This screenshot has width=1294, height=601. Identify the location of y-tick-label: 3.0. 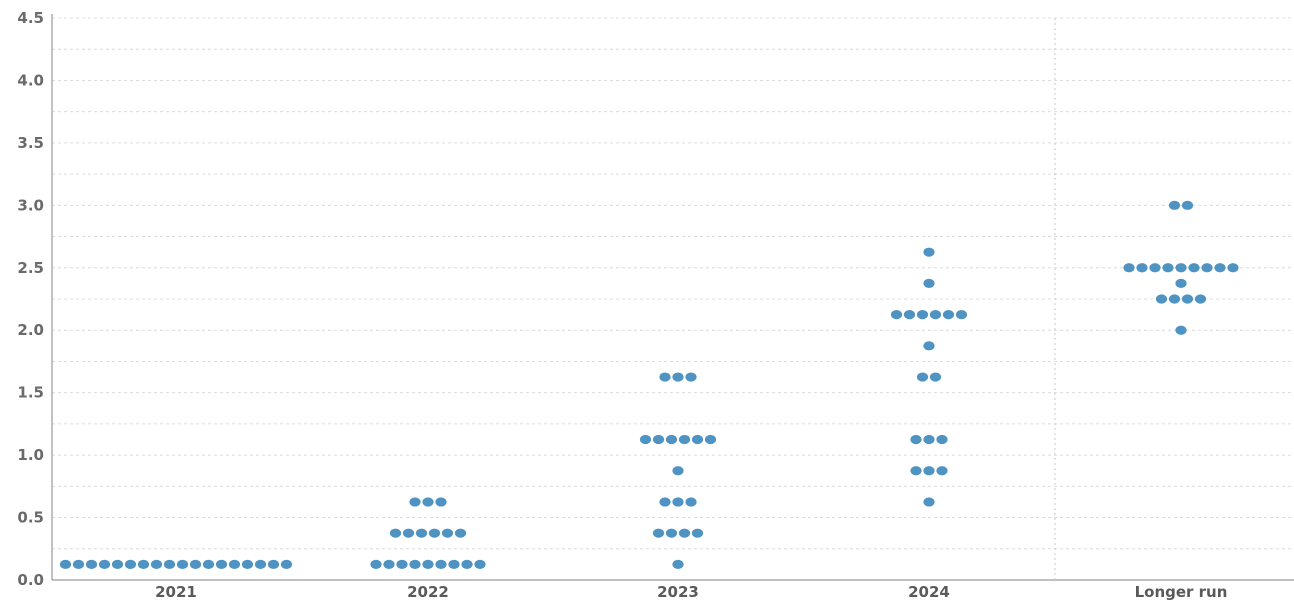
(30, 205).